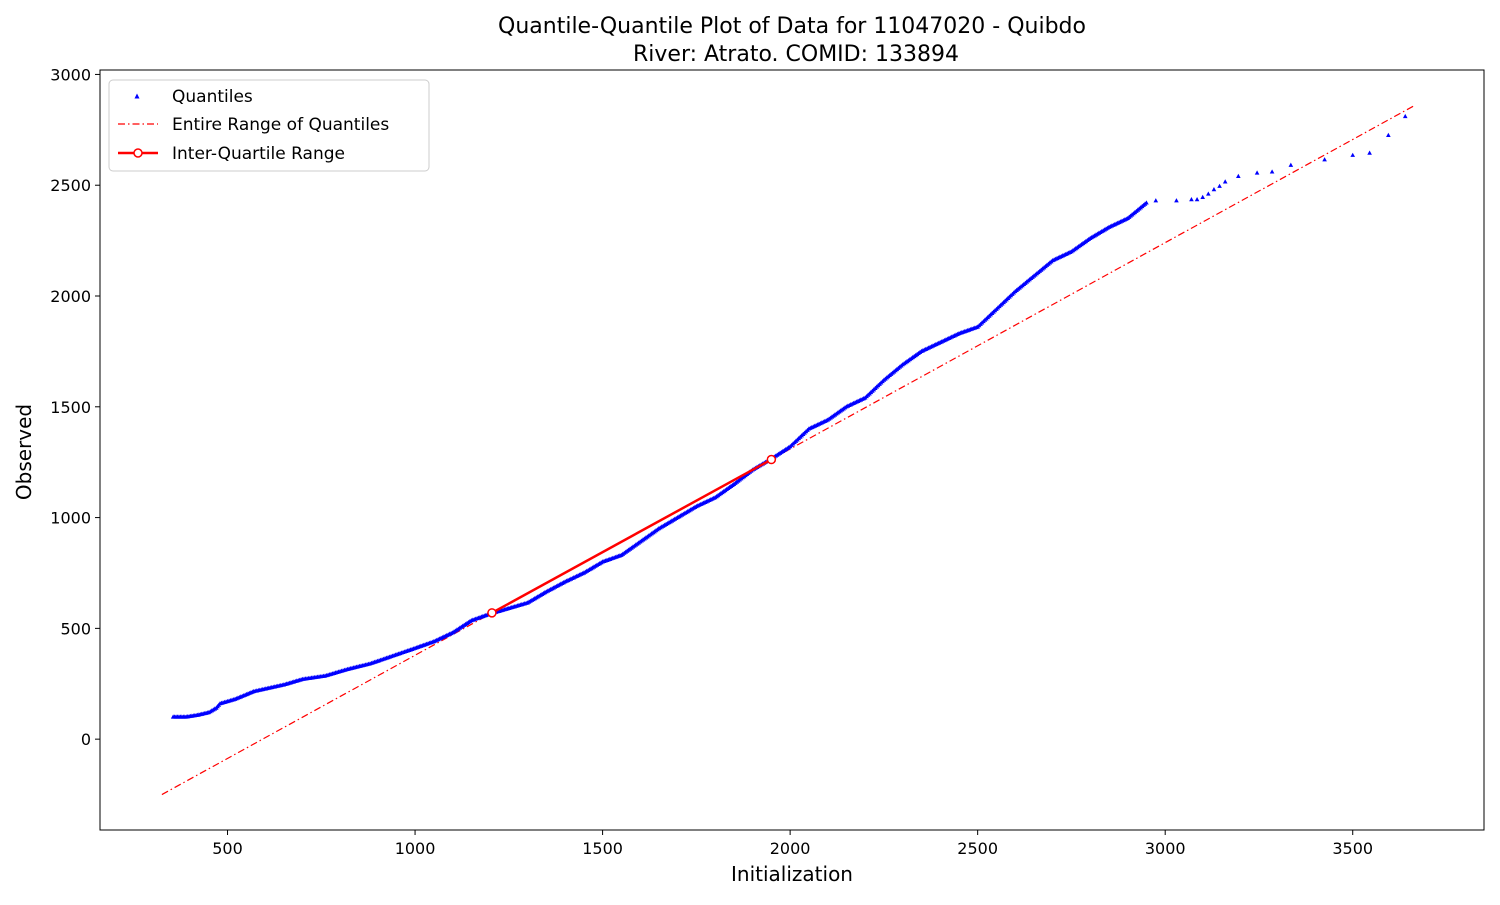 This screenshot has width=1500, height=905. Describe the element at coordinates (70, 185) in the screenshot. I see `y-tick-label: 2500` at that location.